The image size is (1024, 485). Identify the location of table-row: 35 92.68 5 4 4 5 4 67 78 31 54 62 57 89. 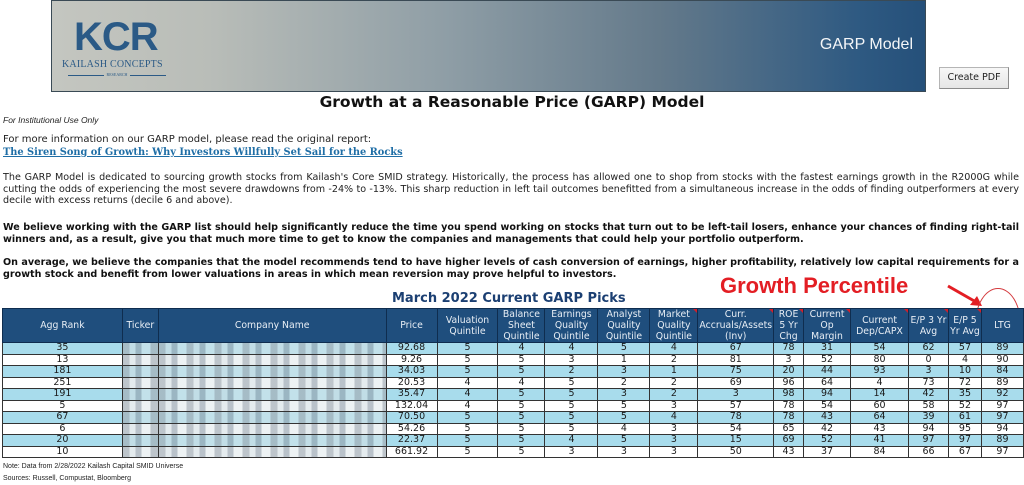
(513, 348).